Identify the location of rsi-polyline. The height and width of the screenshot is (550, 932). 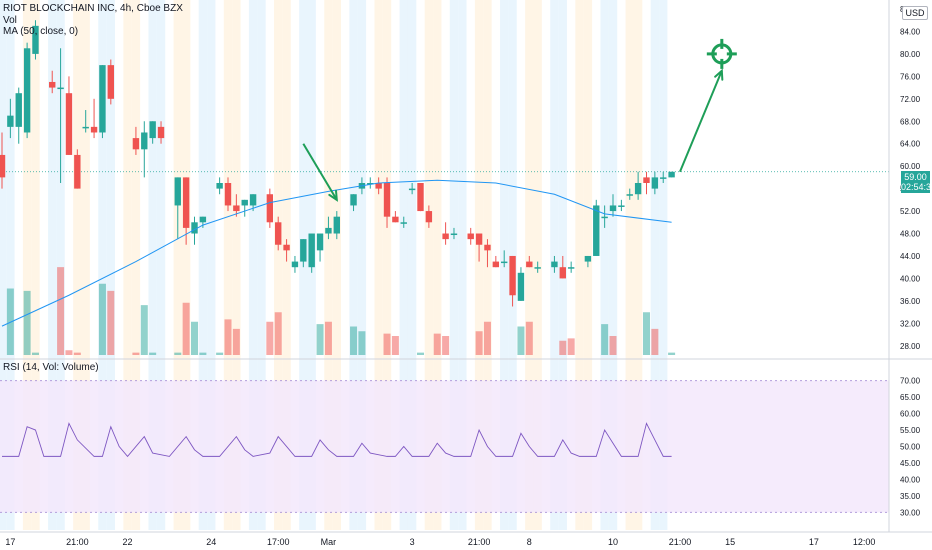
(337, 440).